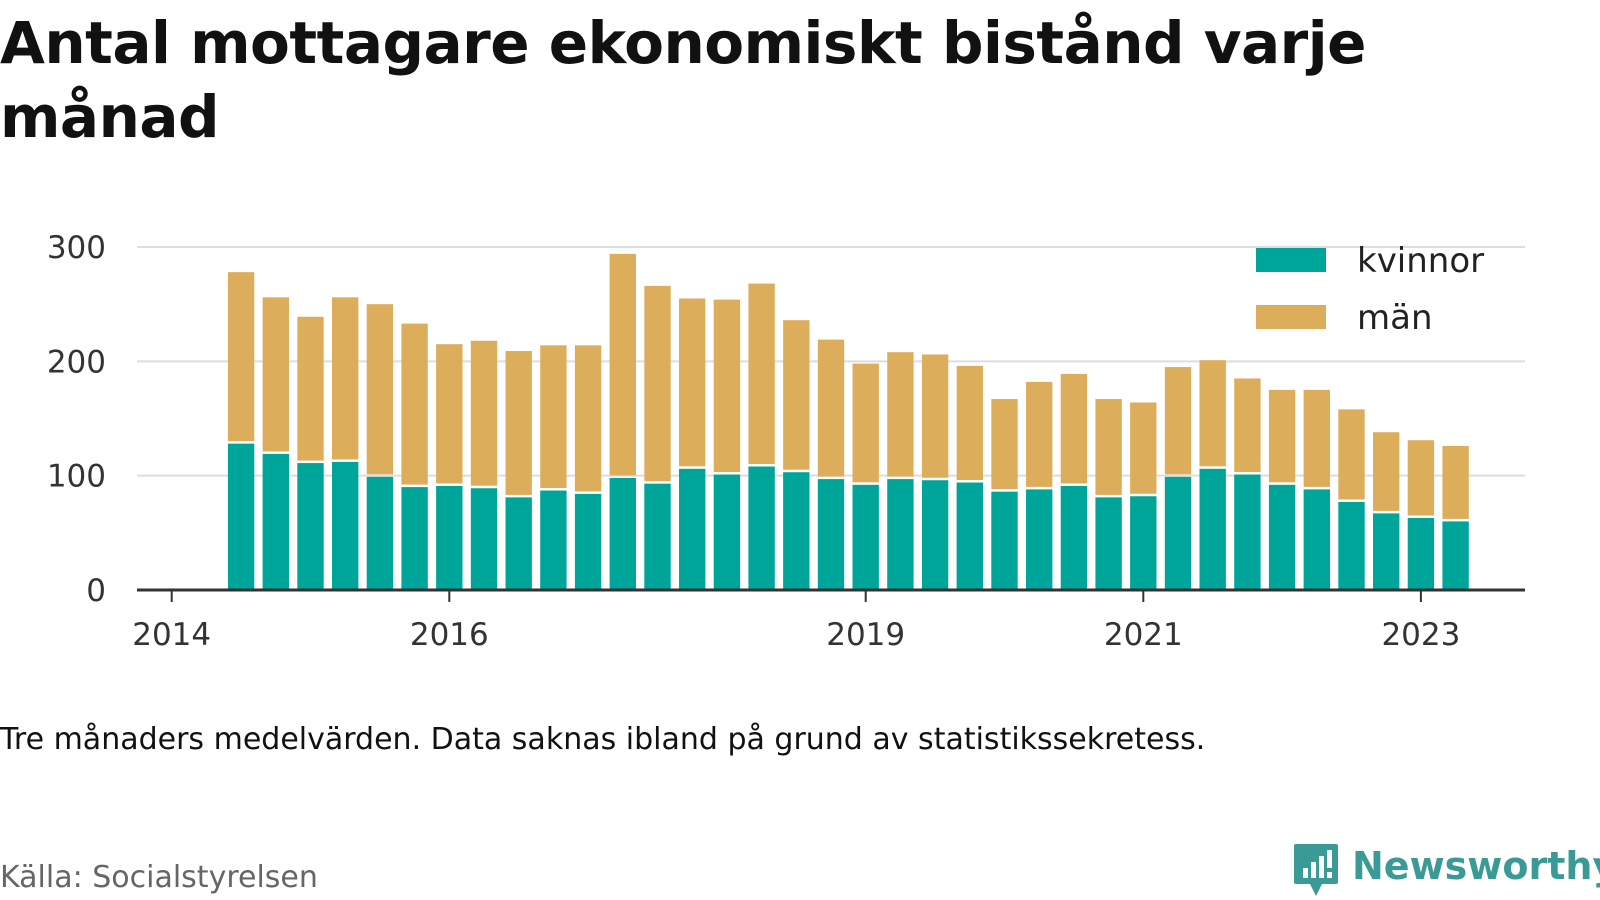  What do you see at coordinates (865, 635) in the screenshot?
I see `x-tick-label: 2019` at bounding box center [865, 635].